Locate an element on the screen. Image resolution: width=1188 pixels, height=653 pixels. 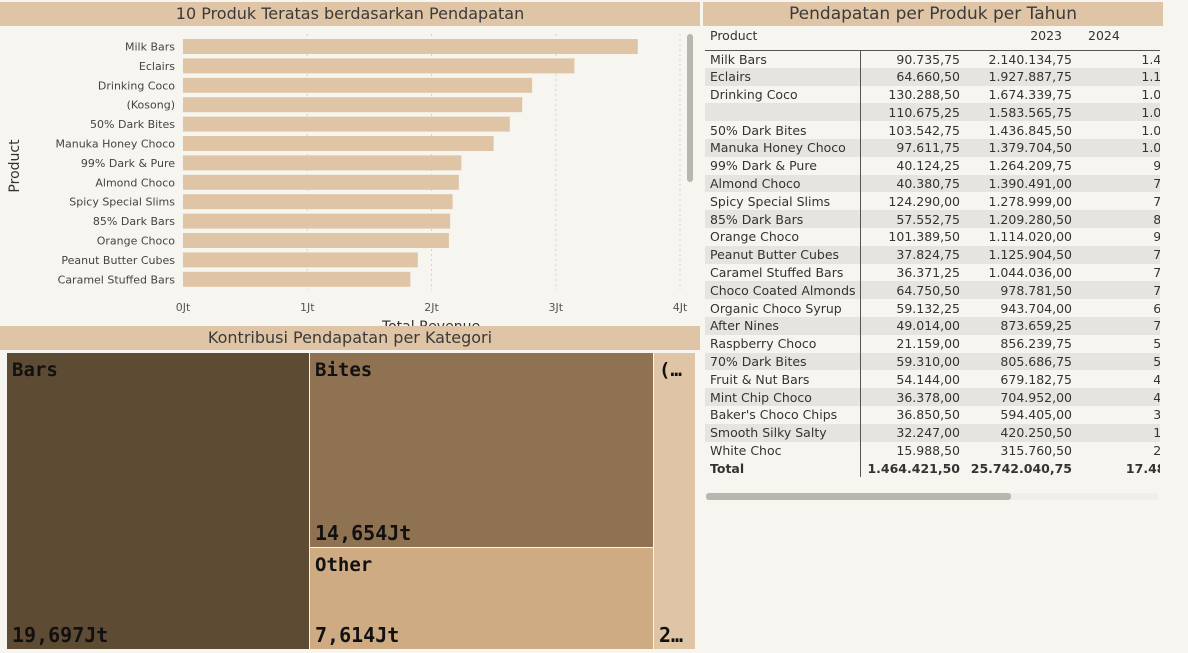
column-header: 2024 is located at coordinates (1104, 35).